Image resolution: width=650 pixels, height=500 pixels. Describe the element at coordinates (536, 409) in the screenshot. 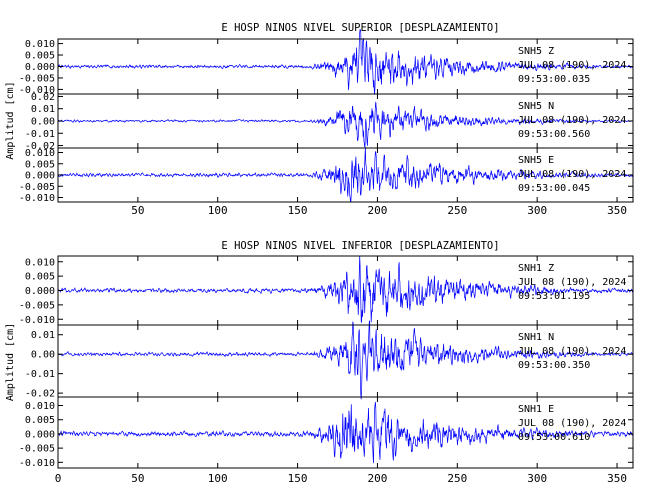

I see `station-label: SNH1 E` at that location.